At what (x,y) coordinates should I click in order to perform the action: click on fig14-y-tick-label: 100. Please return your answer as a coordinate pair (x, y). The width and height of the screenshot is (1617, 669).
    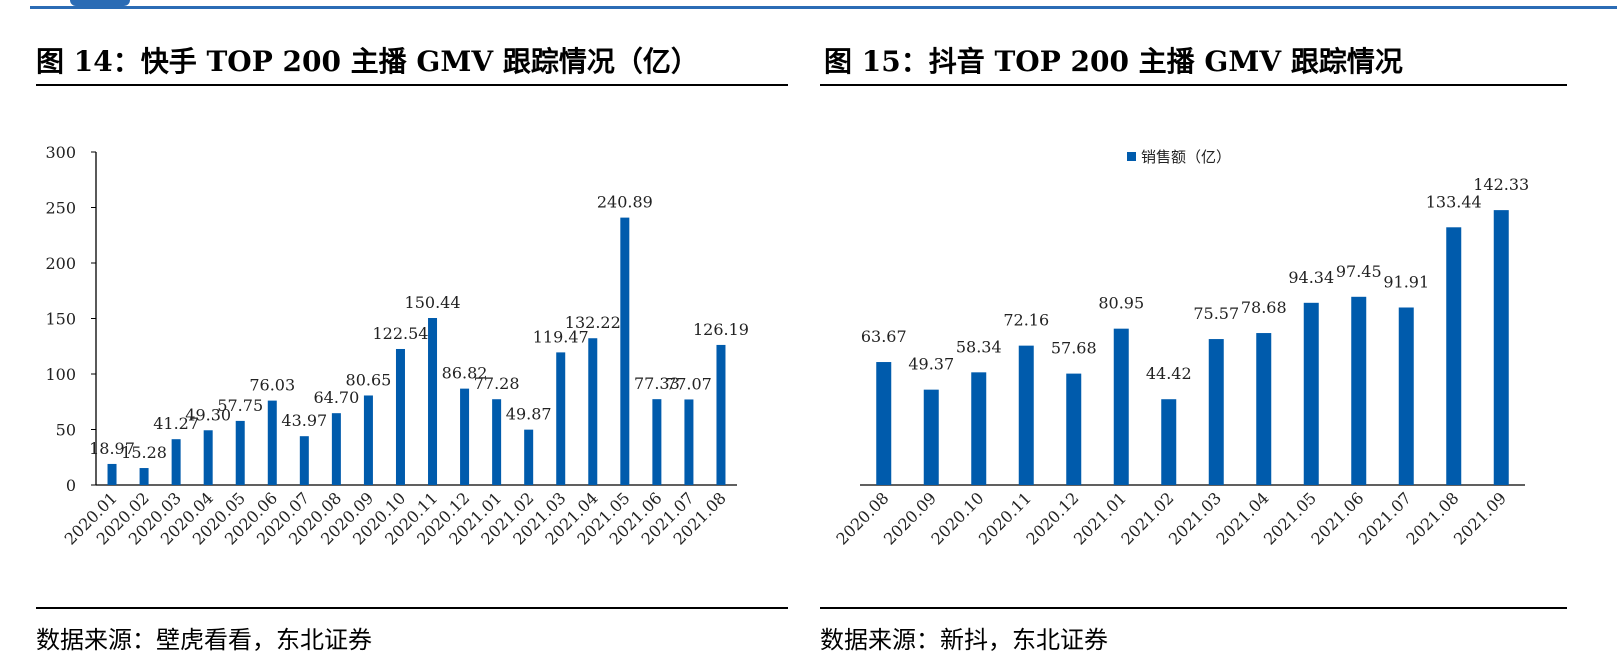
    Looking at the image, I should click on (60, 374).